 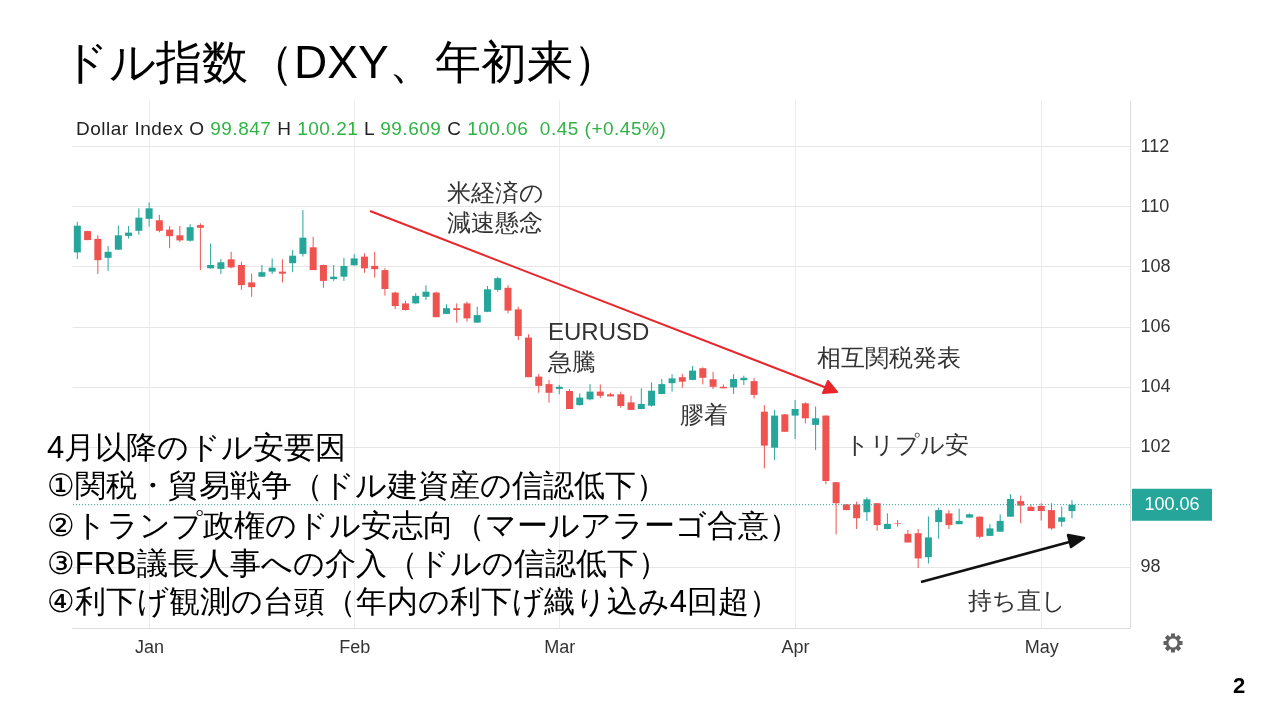 What do you see at coordinates (889, 358) in the screenshot?
I see `annotation: 相互関税発表` at bounding box center [889, 358].